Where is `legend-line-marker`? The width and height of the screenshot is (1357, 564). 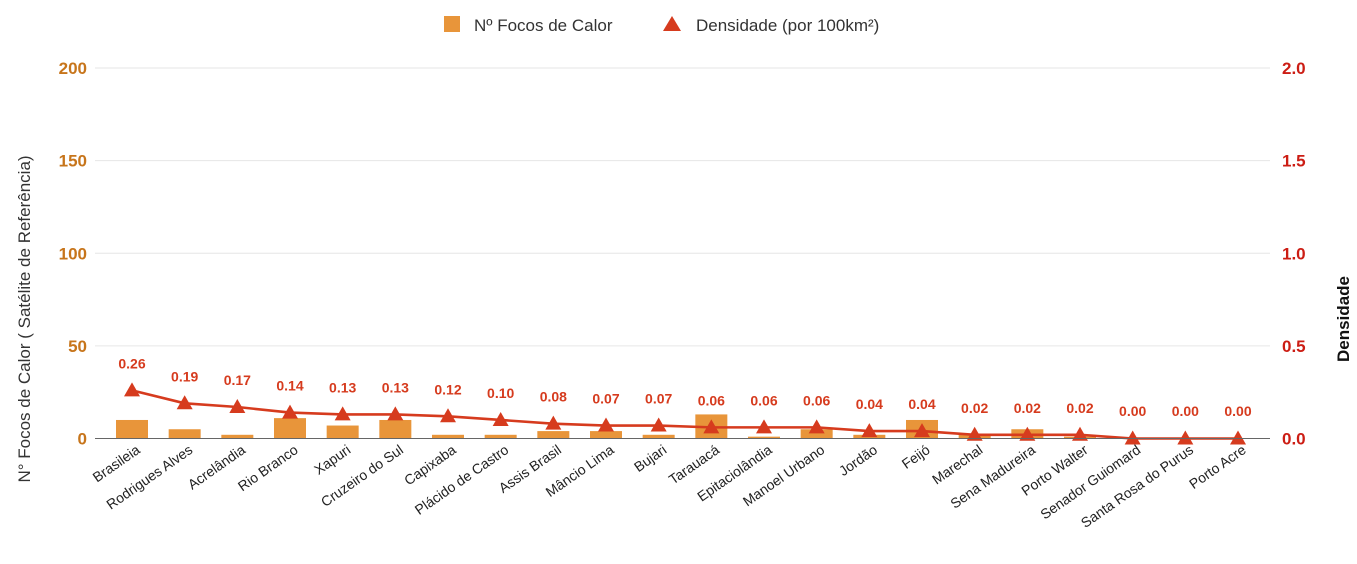
legend-line-marker is located at coordinates (672, 23).